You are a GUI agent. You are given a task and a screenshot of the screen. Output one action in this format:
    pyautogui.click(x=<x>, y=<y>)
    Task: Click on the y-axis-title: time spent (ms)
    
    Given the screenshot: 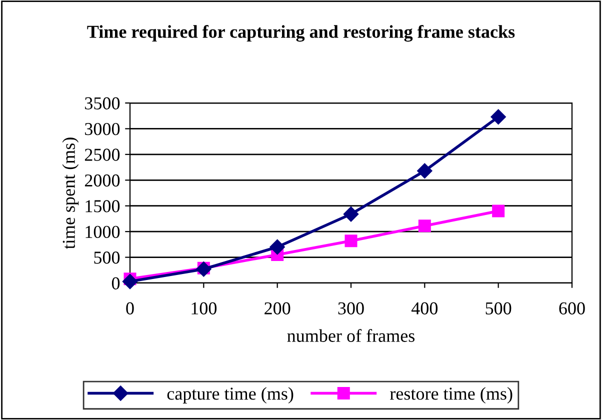 What is the action you would take?
    pyautogui.click(x=70, y=193)
    